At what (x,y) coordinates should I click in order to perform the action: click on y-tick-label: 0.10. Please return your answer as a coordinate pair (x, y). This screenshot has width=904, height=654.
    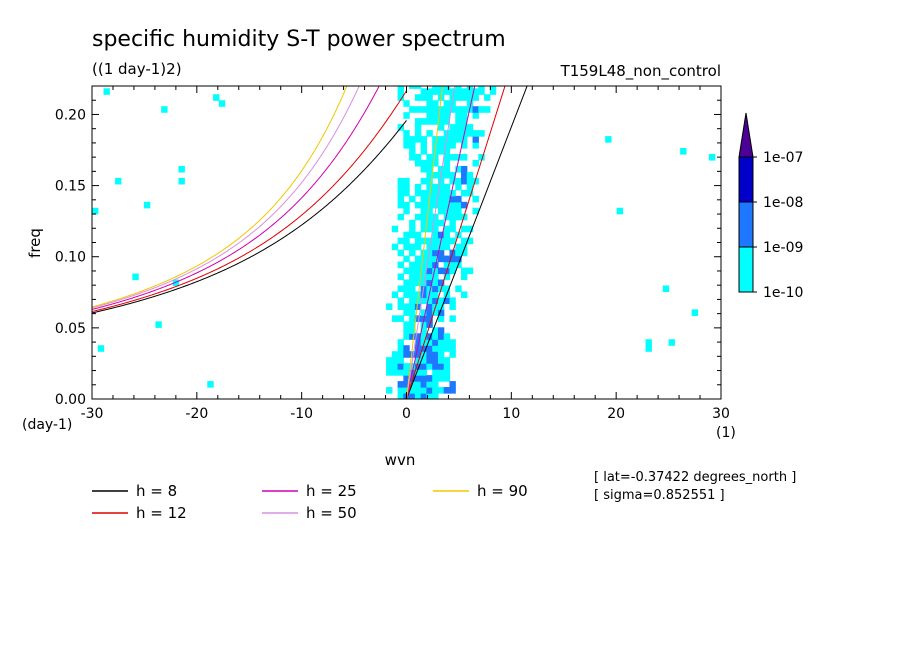
    Looking at the image, I should click on (70, 258).